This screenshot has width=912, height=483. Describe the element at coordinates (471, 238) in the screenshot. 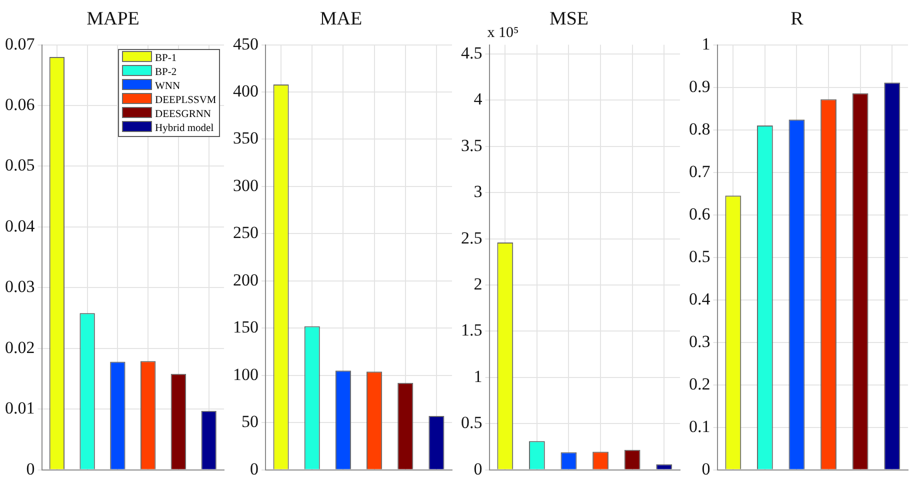

I see `y-tick-label: 2.5` at that location.